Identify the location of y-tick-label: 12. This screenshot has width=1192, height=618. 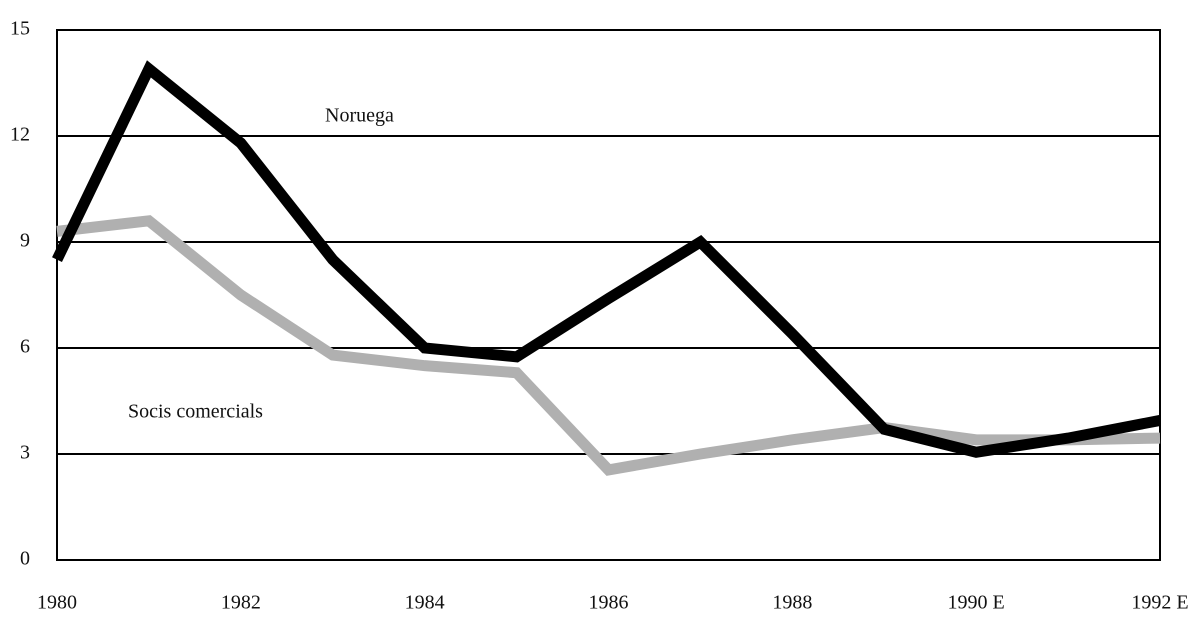
(20, 135).